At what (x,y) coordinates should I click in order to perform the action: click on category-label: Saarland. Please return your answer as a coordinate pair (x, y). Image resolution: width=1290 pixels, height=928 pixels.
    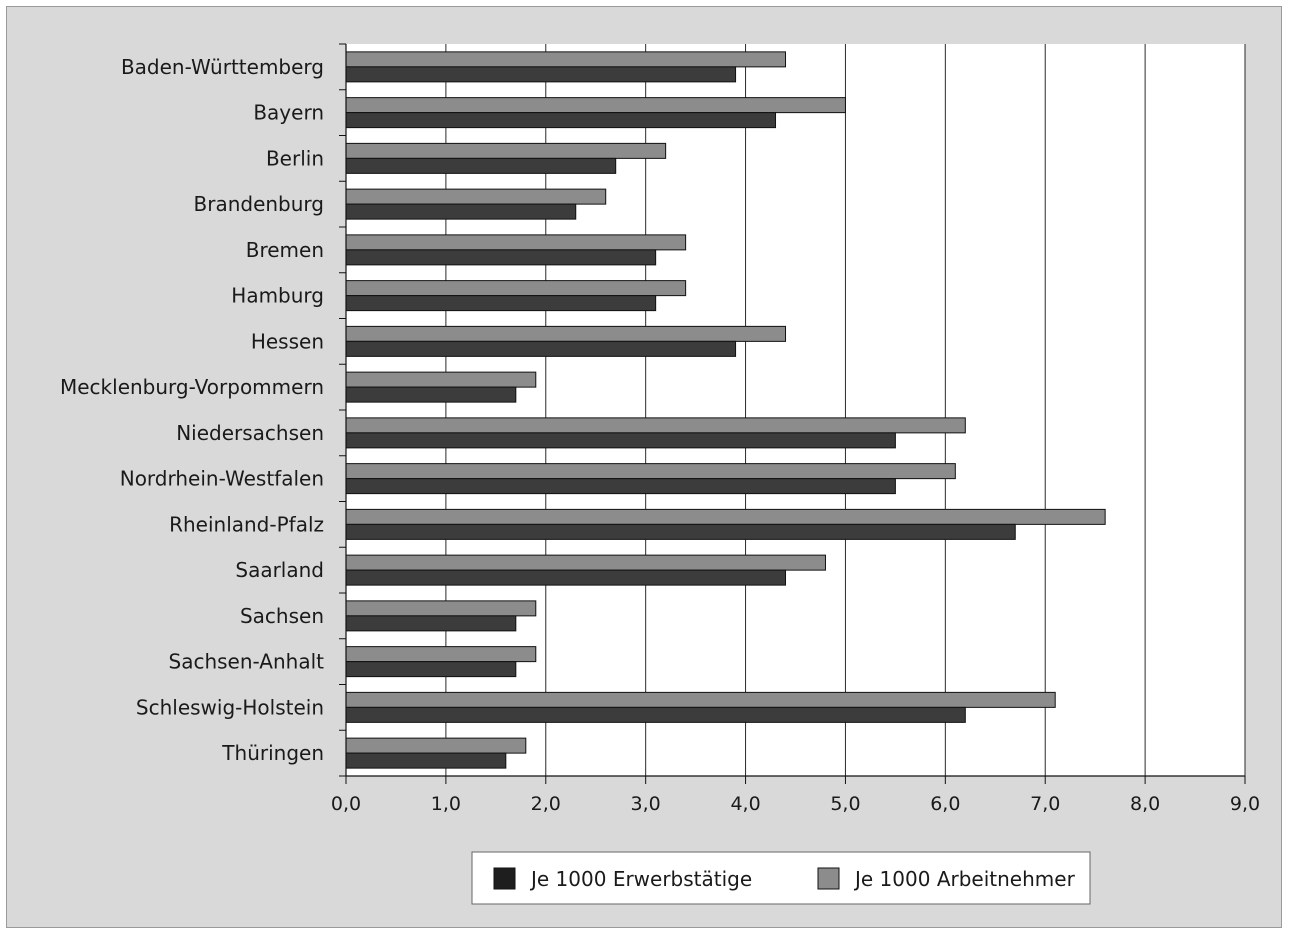
    Looking at the image, I should click on (279, 570).